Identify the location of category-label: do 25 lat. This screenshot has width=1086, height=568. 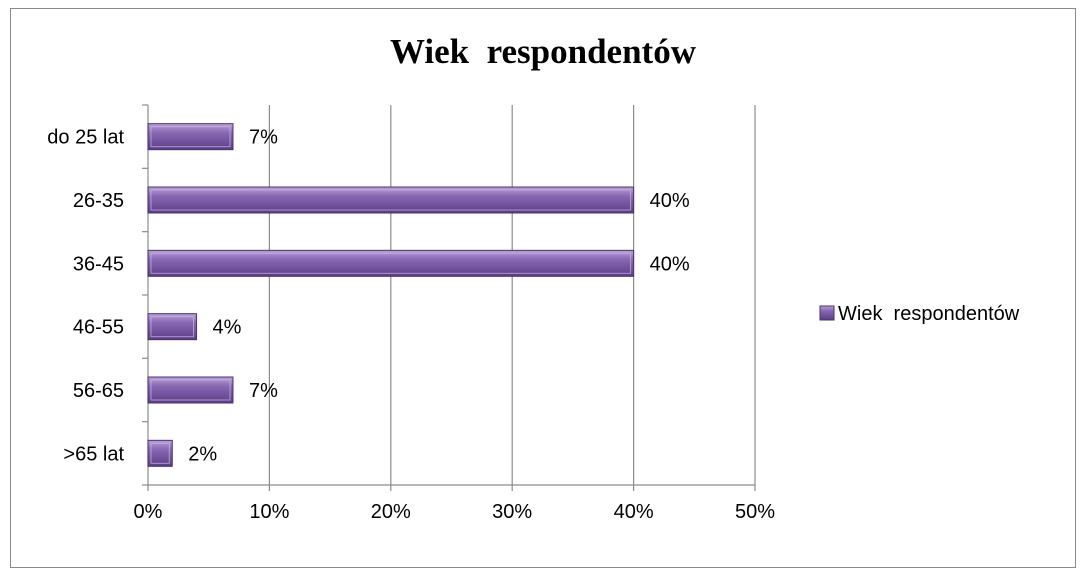
(85, 138).